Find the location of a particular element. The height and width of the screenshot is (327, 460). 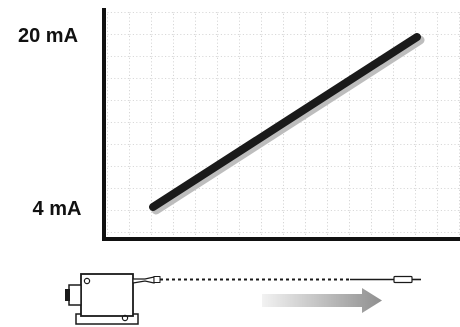

connector-icon is located at coordinates (75, 295).